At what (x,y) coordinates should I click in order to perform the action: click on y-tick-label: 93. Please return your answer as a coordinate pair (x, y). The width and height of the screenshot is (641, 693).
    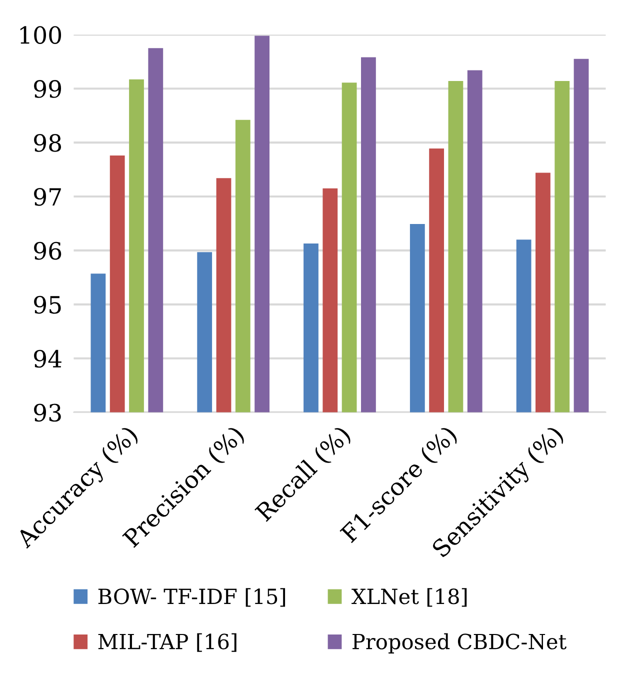
    Looking at the image, I should click on (47, 413).